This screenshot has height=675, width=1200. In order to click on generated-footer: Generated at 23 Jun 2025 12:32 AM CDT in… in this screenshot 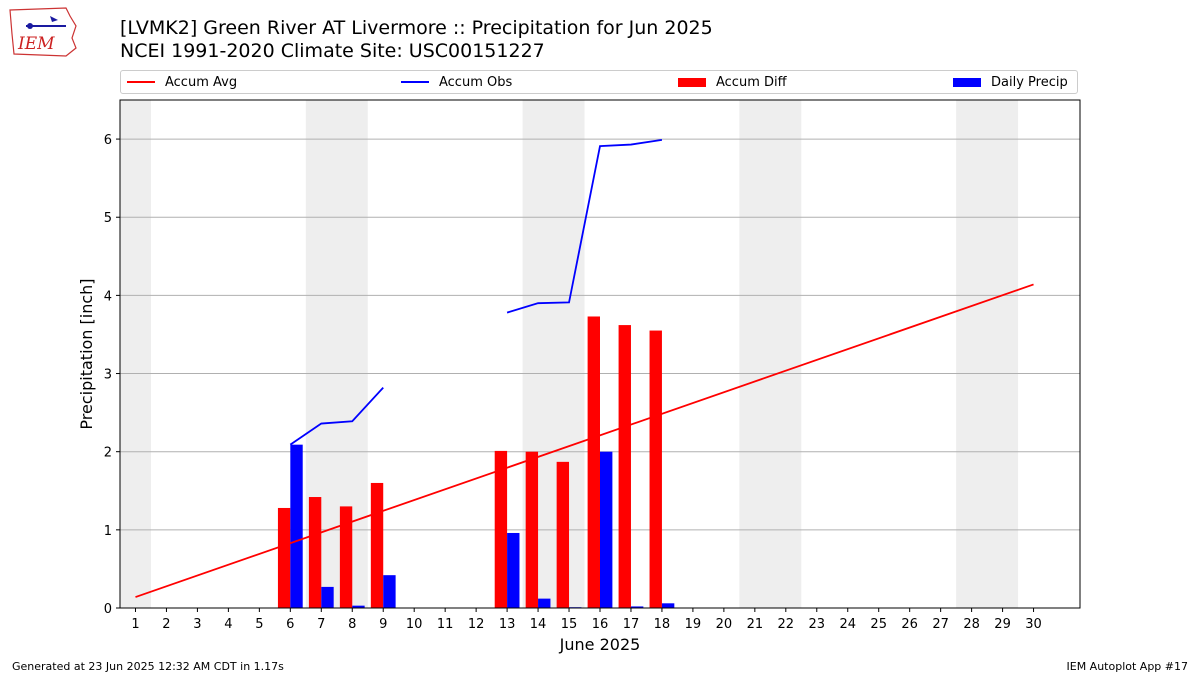, I will do `click(148, 666)`.